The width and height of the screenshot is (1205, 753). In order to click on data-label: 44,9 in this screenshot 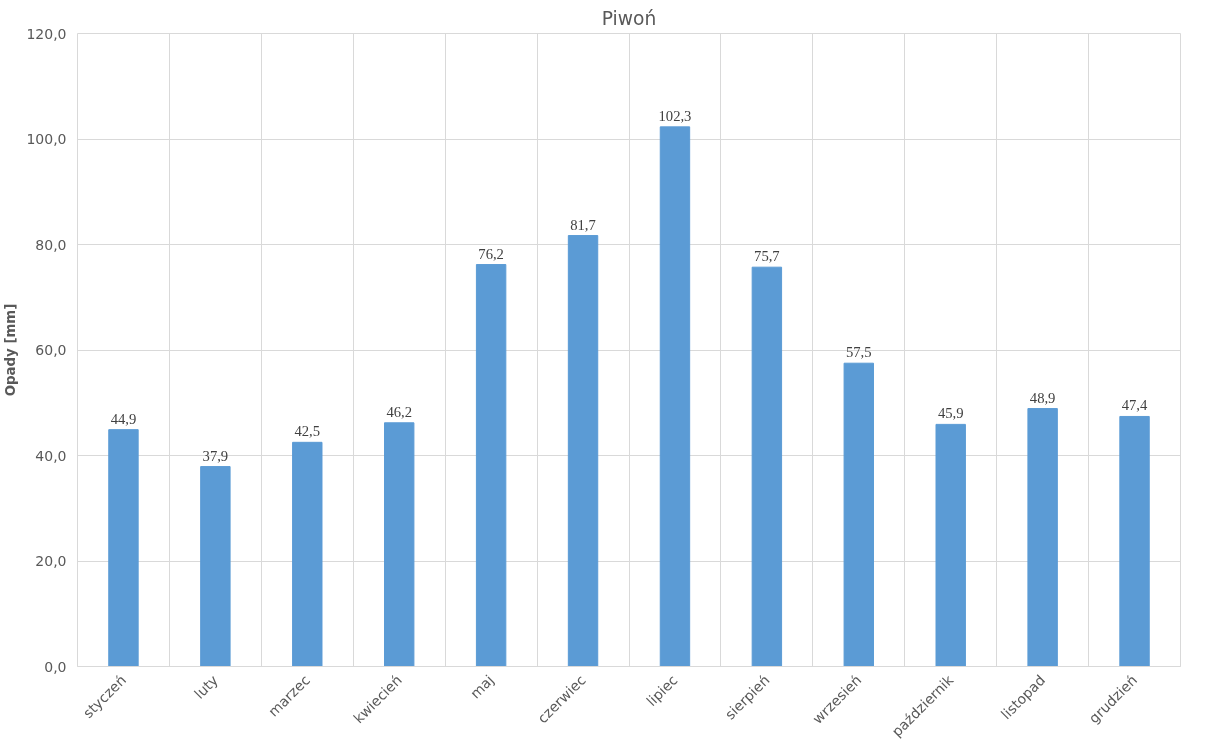, I will do `click(123, 418)`.